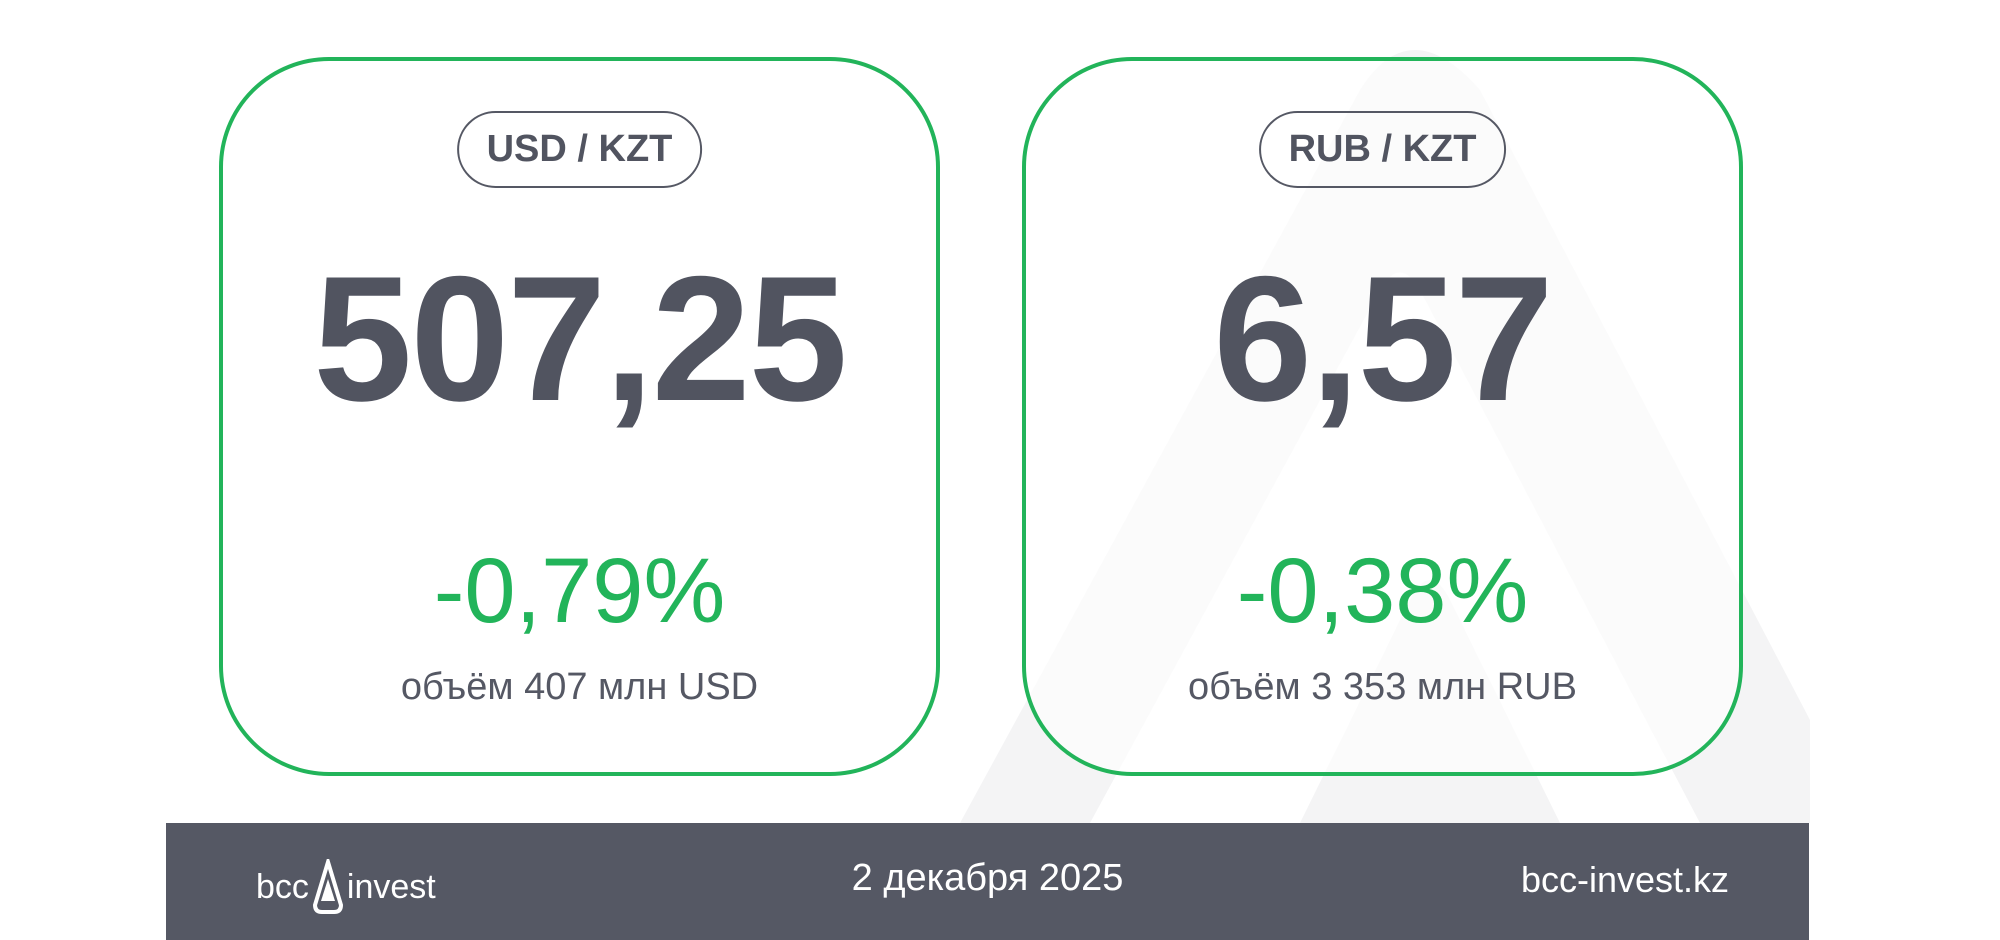 The height and width of the screenshot is (940, 2000). What do you see at coordinates (282, 886) in the screenshot?
I see `logo-text-bcc: bcc` at bounding box center [282, 886].